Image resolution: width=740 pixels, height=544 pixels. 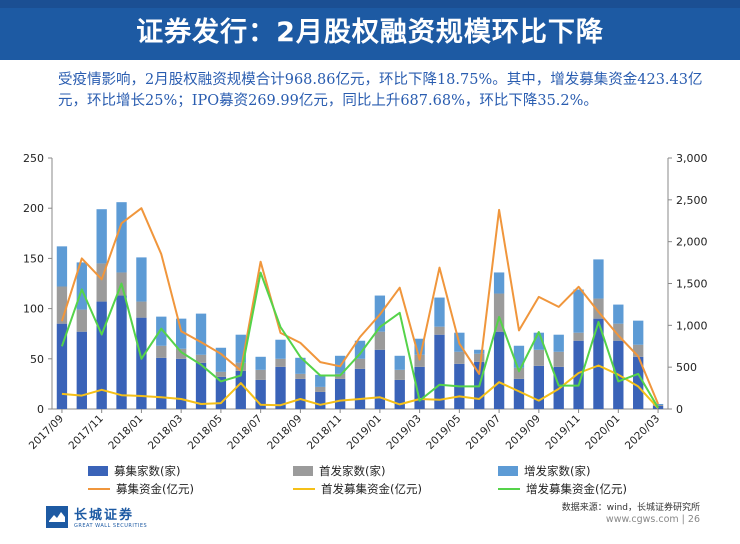 What do you see at coordinates (403, 432) in the screenshot?
I see `x-tick-label: 2019/03` at bounding box center [403, 432].